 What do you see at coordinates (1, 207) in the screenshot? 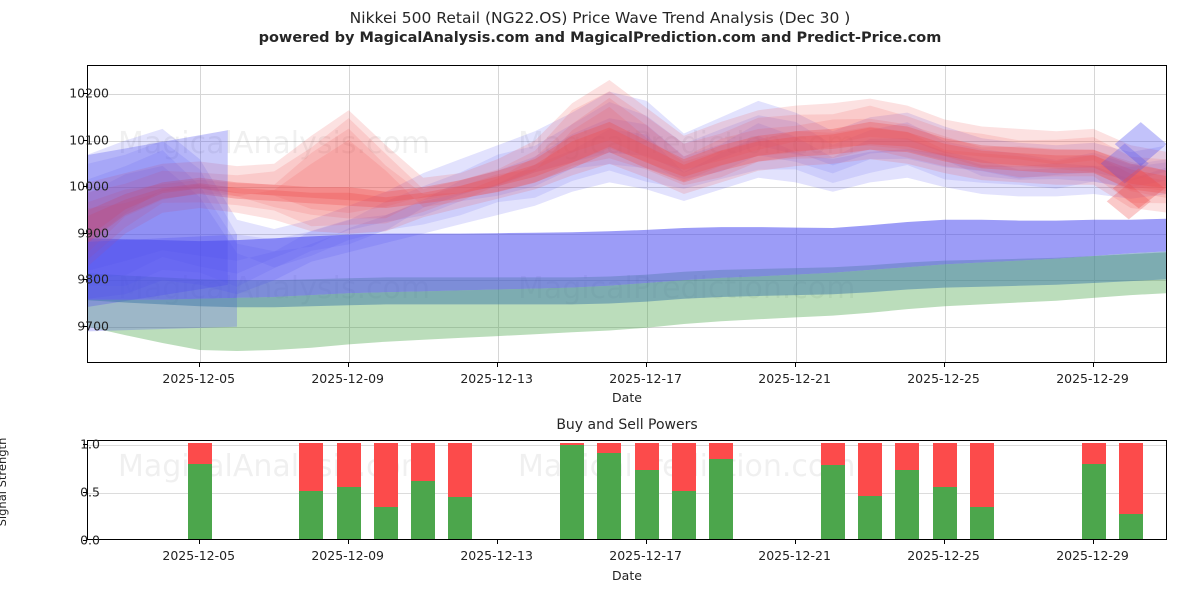
I see `price-y-axis-label: Price` at bounding box center [1, 207].